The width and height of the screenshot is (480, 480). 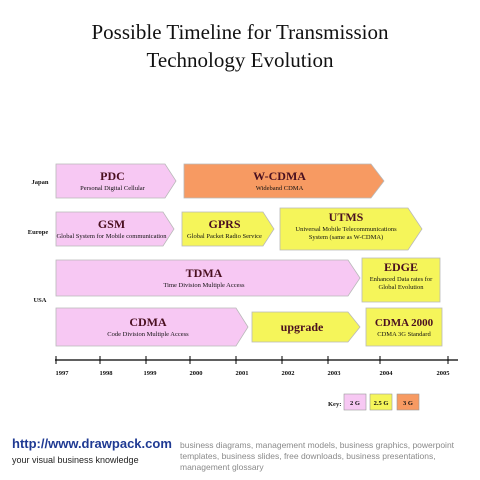 I want to click on tech-name: upgrade, so click(x=302, y=327).